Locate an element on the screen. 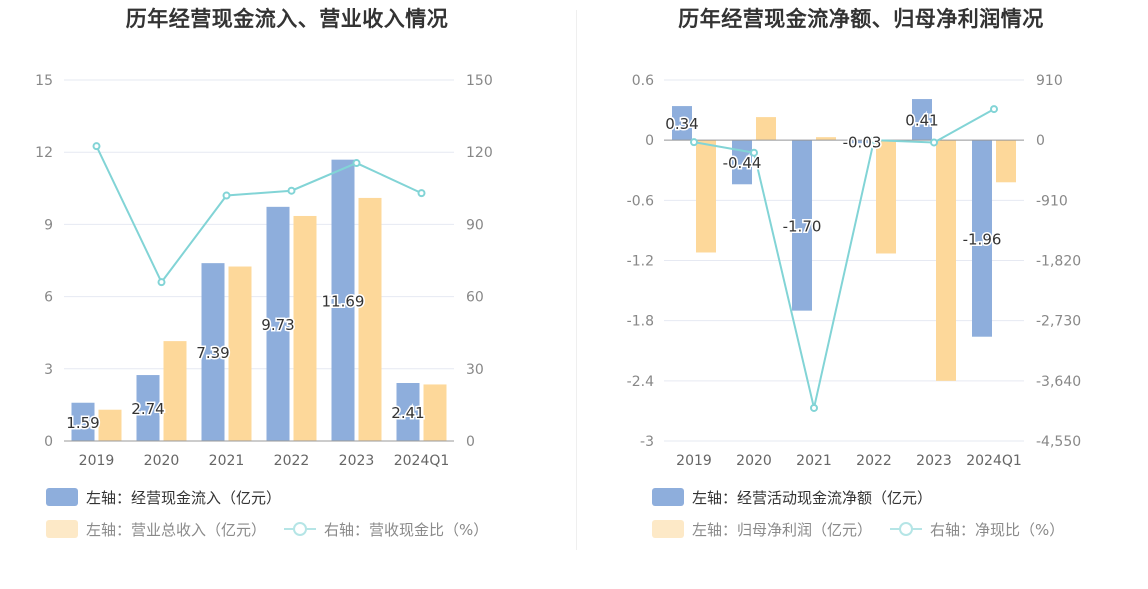 This screenshot has height=589, width=1148. legend-label-left-bar1: 左轴：经营现金流入（亿元） is located at coordinates (184, 497).